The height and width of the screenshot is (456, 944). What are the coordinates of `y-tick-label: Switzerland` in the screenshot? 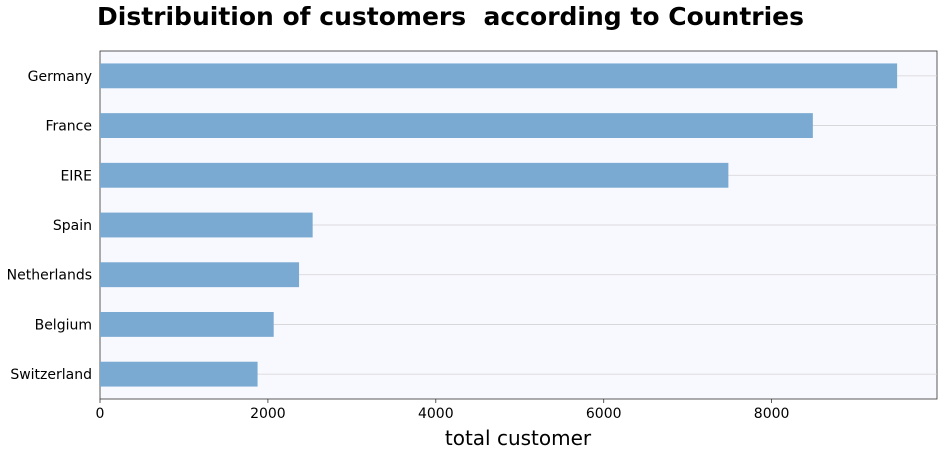 It's located at (51, 375).